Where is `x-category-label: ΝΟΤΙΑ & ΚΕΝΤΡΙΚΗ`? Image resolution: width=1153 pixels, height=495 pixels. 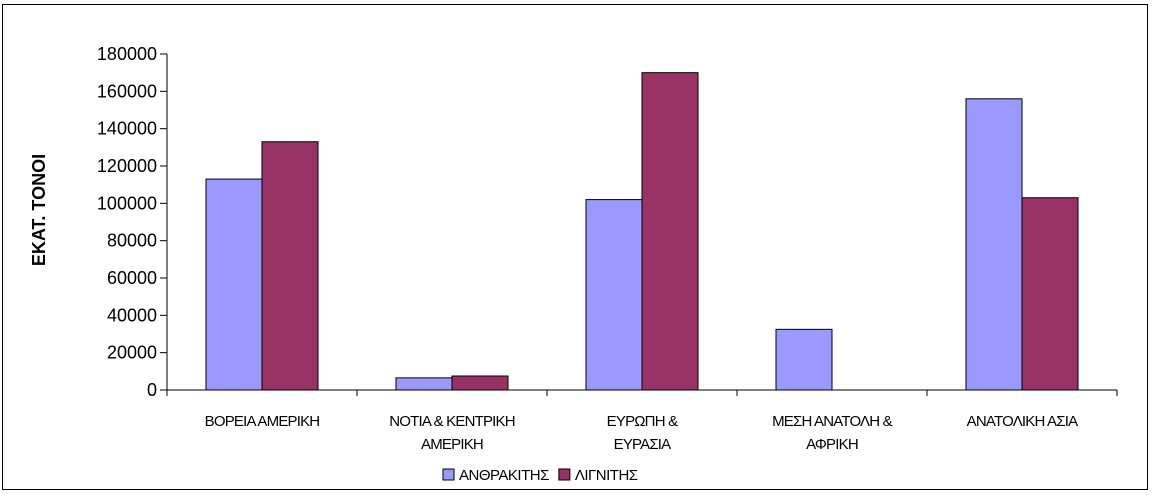
x-category-label: ΝΟΤΙΑ & ΚΕΝΤΡΙΚΗ is located at coordinates (452, 421).